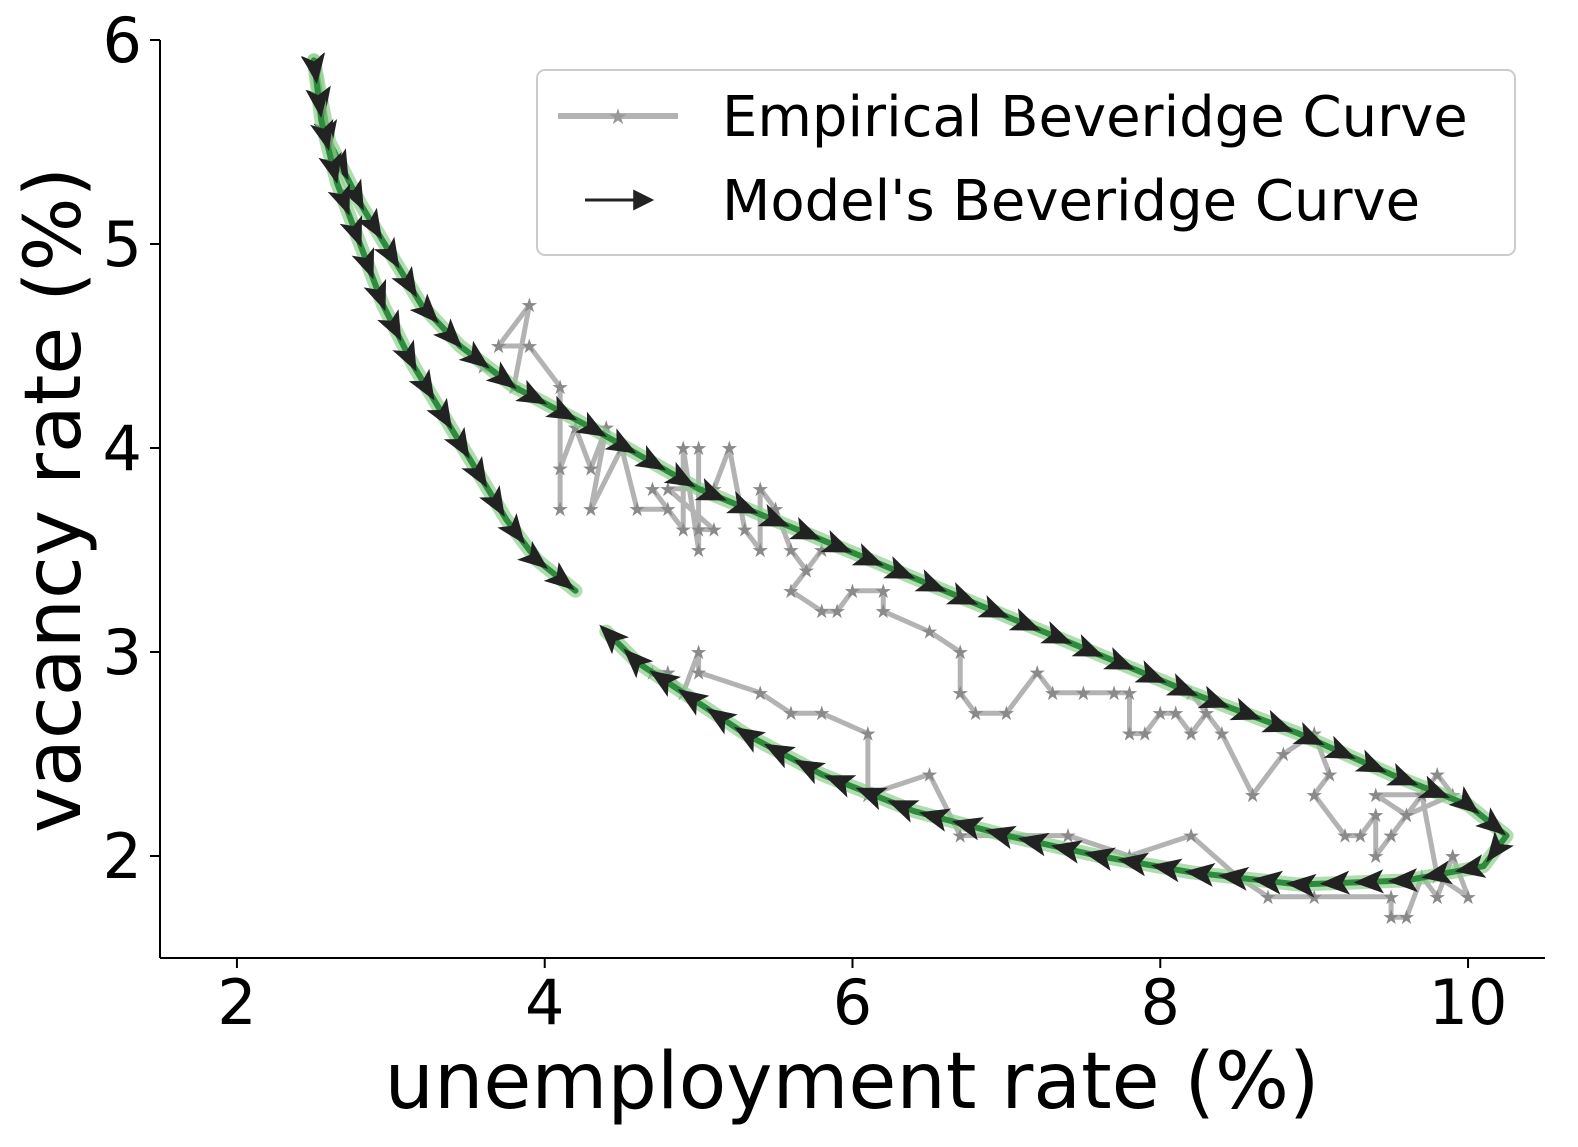 This screenshot has width=1578, height=1147. What do you see at coordinates (122, 652) in the screenshot?
I see `y-tick-label: 3` at bounding box center [122, 652].